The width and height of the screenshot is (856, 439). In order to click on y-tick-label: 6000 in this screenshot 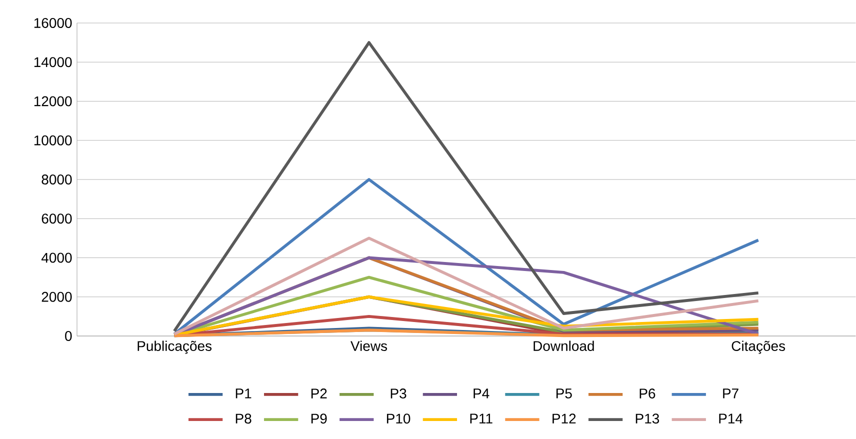, I will do `click(57, 219)`.